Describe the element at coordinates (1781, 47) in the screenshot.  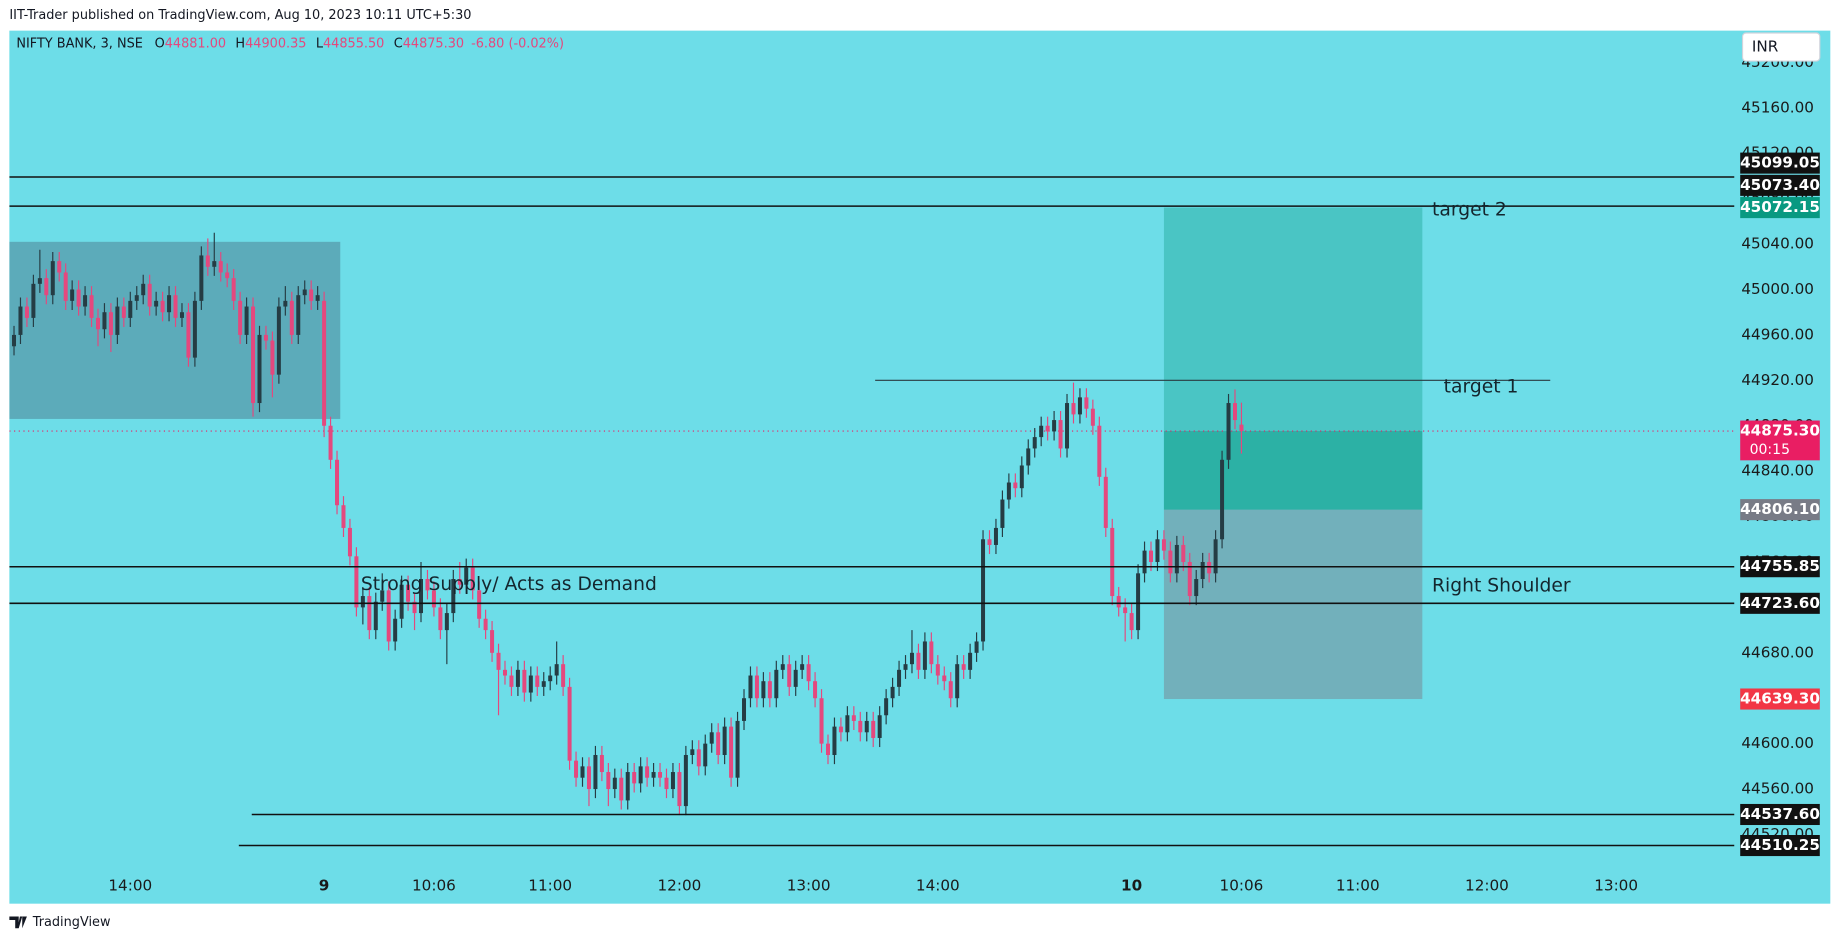
I see `currency-button` at that location.